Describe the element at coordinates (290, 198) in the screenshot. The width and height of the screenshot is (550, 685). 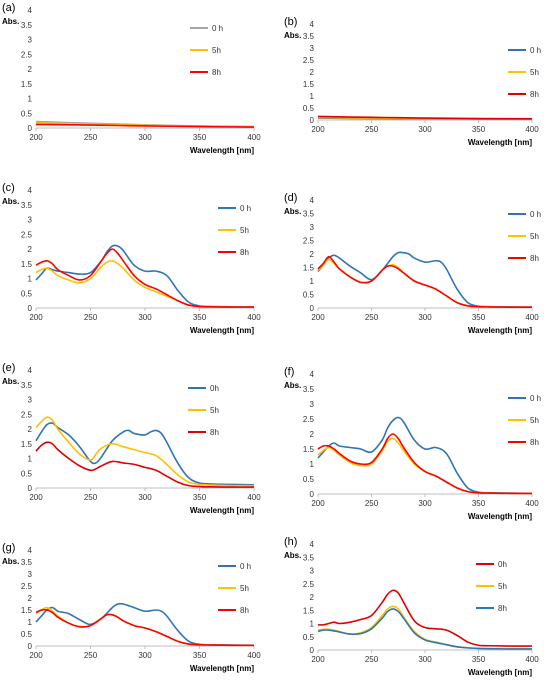
I see `panel-label: (d)` at that location.